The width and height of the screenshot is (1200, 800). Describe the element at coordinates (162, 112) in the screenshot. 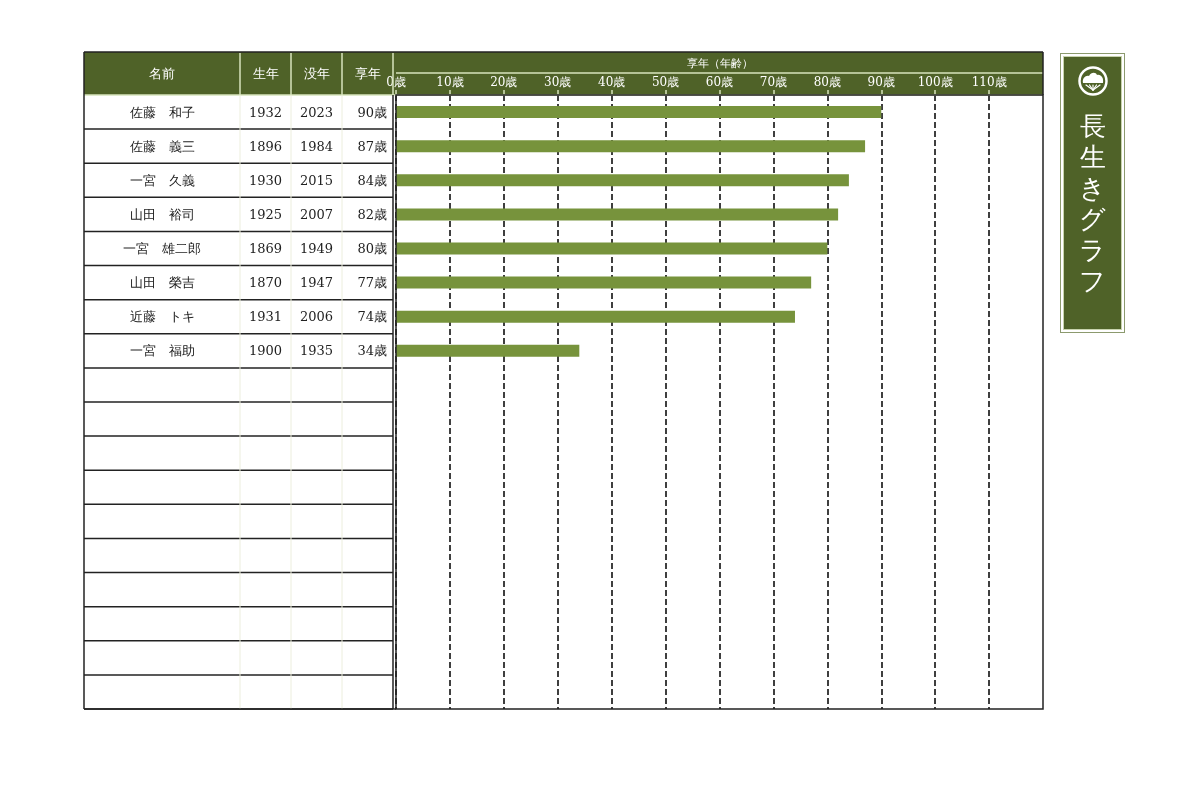

I see `y-tick-label: 佐藤 和子` at that location.